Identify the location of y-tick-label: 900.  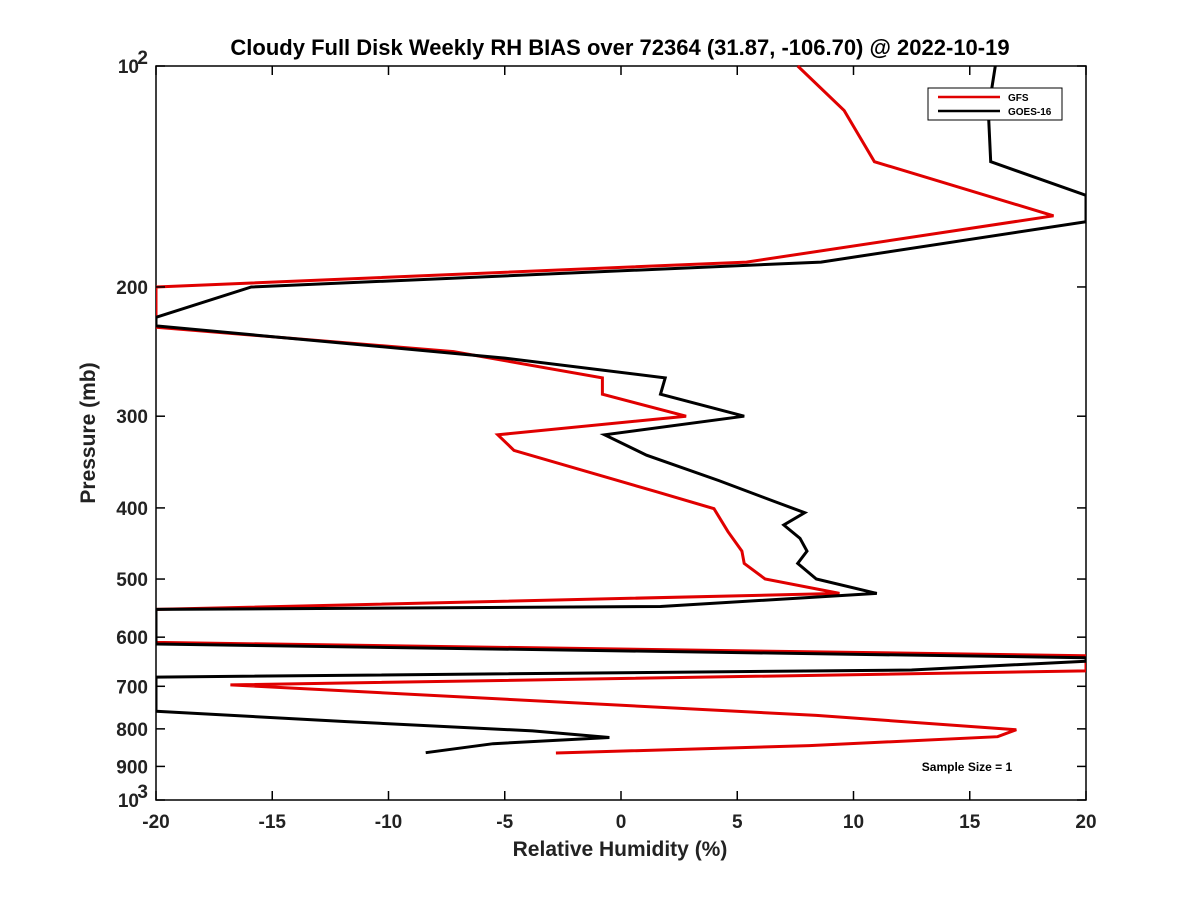
(132, 767).